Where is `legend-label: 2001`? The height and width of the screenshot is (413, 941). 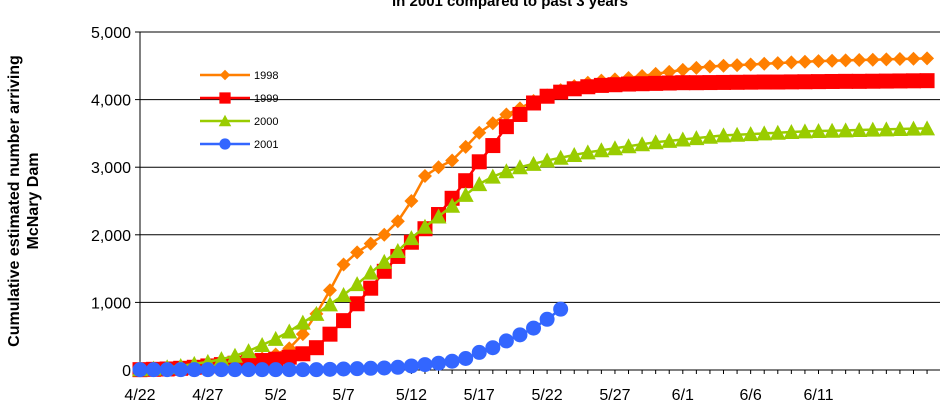 legend-label: 2001 is located at coordinates (266, 145).